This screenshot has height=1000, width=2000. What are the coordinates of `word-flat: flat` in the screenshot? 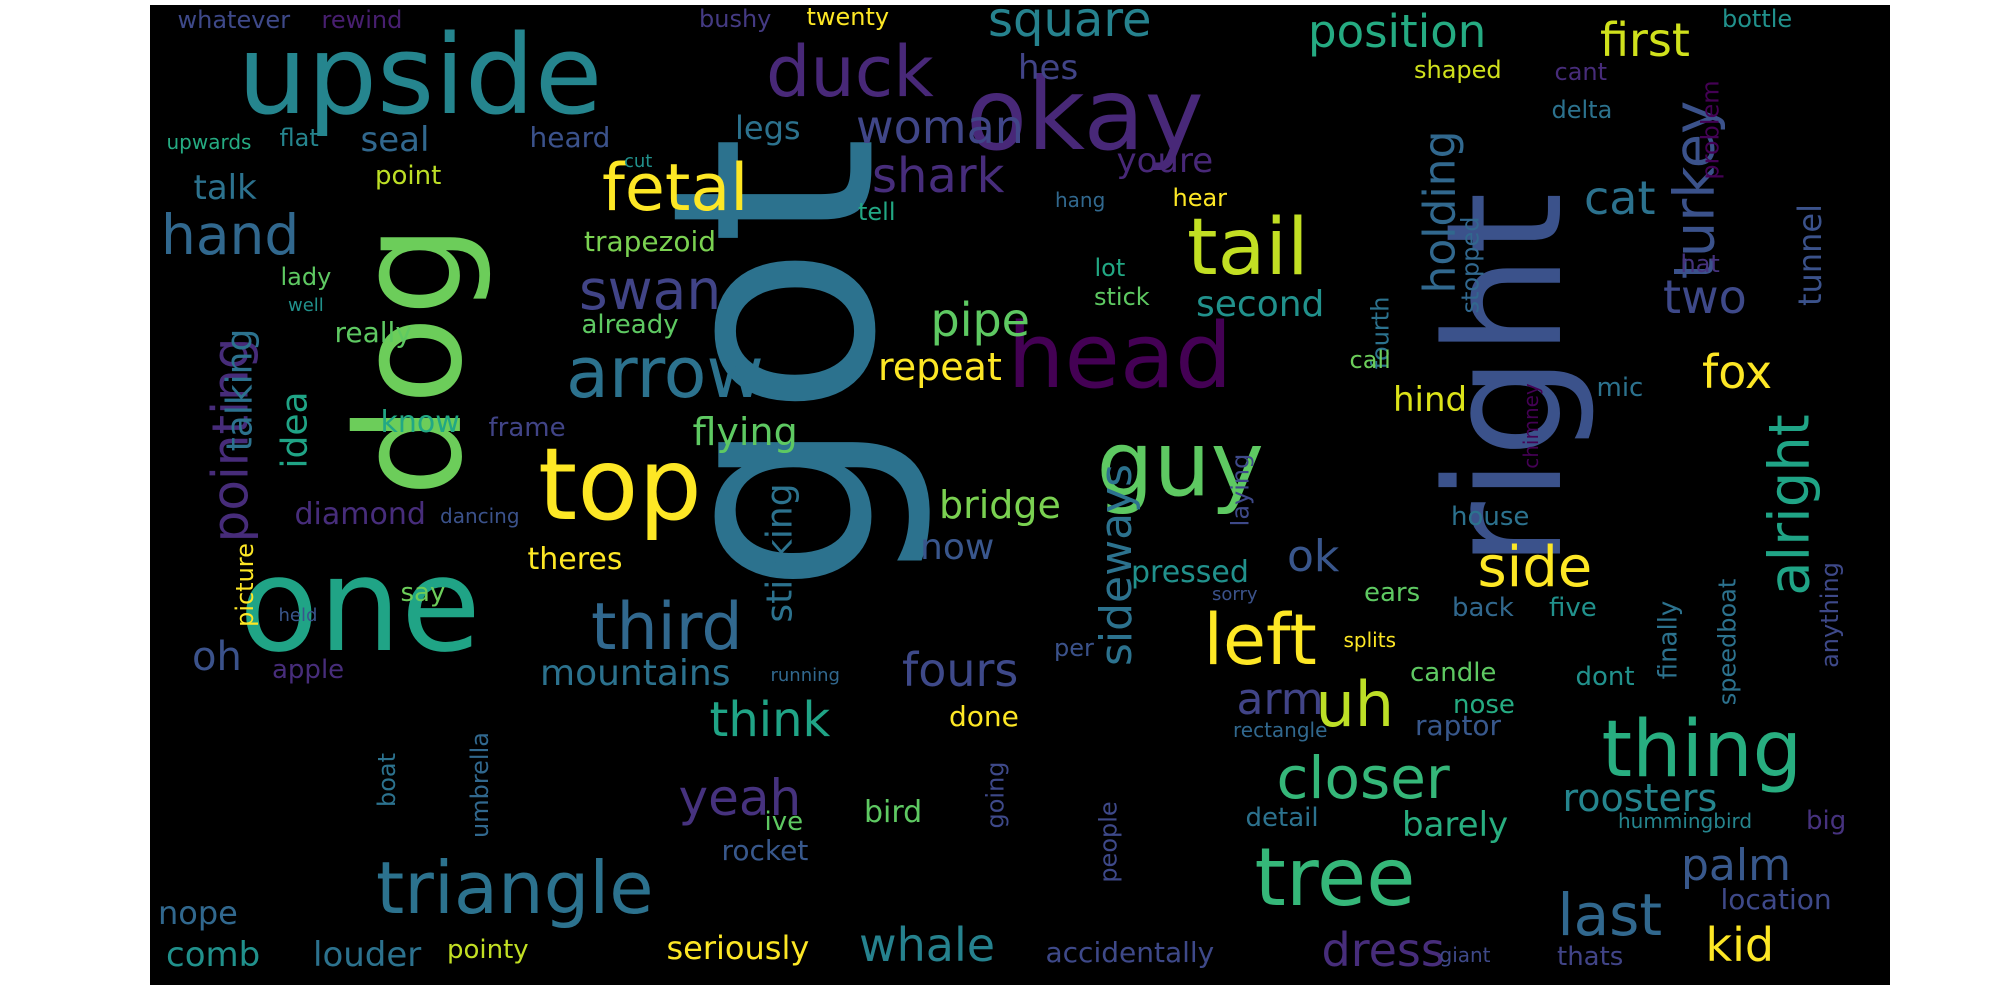 It's located at (299, 138).